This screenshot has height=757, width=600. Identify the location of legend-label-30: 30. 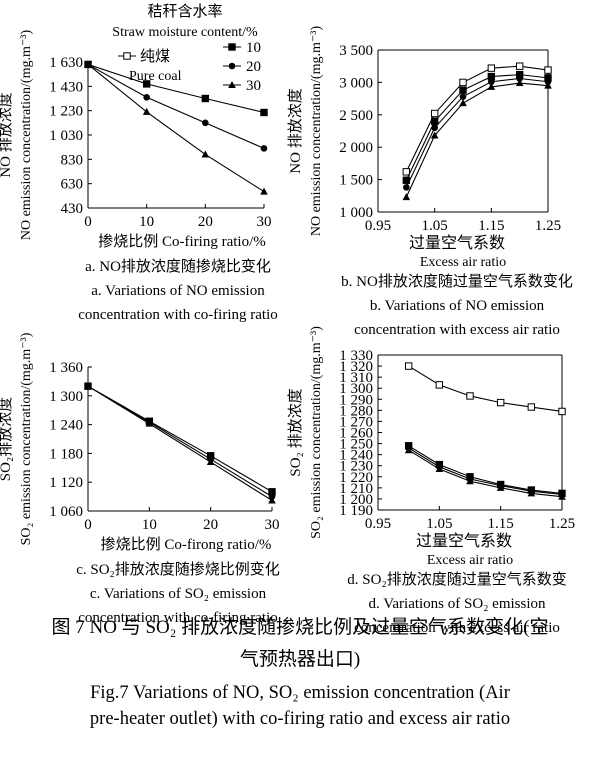
(253, 86).